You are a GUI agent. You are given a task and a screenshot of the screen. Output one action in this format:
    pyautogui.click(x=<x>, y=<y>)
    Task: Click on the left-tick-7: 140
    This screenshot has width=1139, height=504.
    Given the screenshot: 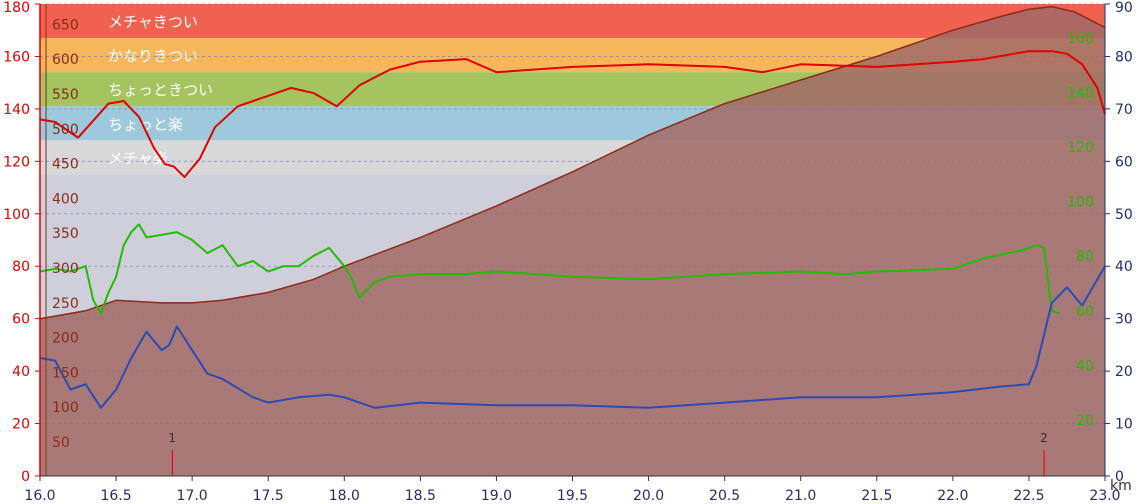 What is the action you would take?
    pyautogui.click(x=16, y=110)
    